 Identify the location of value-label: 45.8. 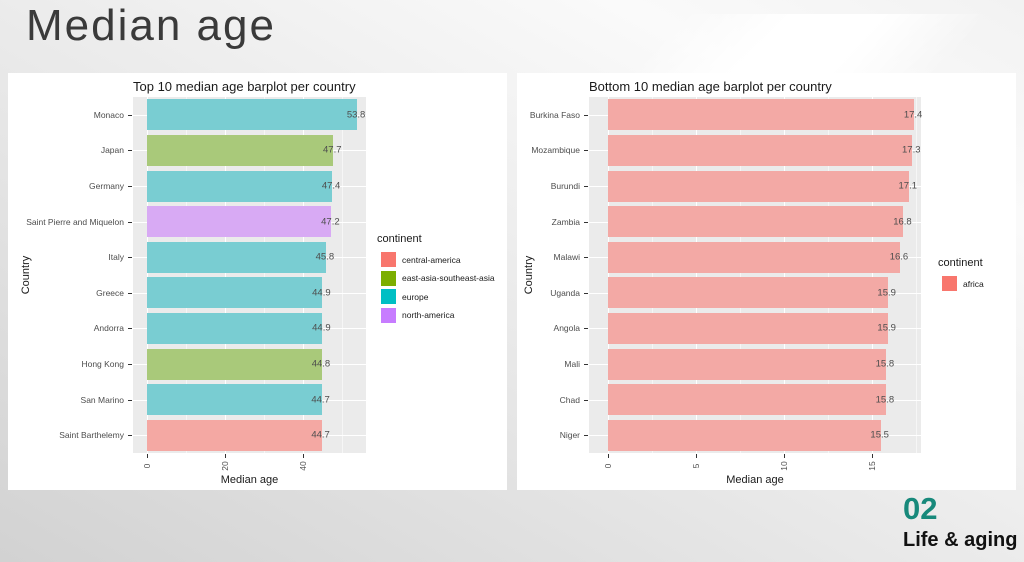
(325, 257).